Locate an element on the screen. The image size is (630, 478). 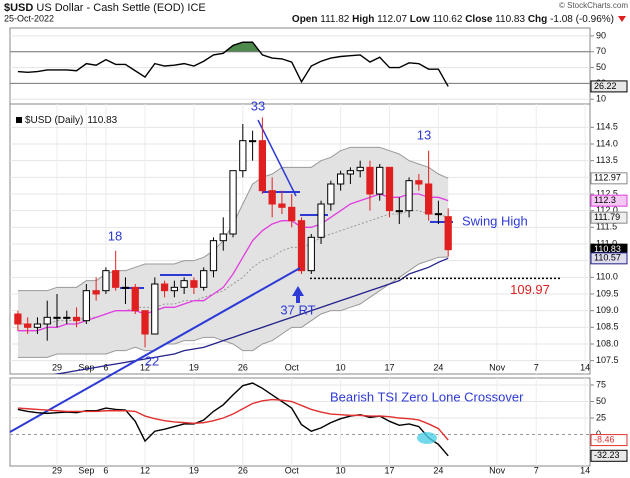
value-tag-label: 110.57 is located at coordinates (607, 258).